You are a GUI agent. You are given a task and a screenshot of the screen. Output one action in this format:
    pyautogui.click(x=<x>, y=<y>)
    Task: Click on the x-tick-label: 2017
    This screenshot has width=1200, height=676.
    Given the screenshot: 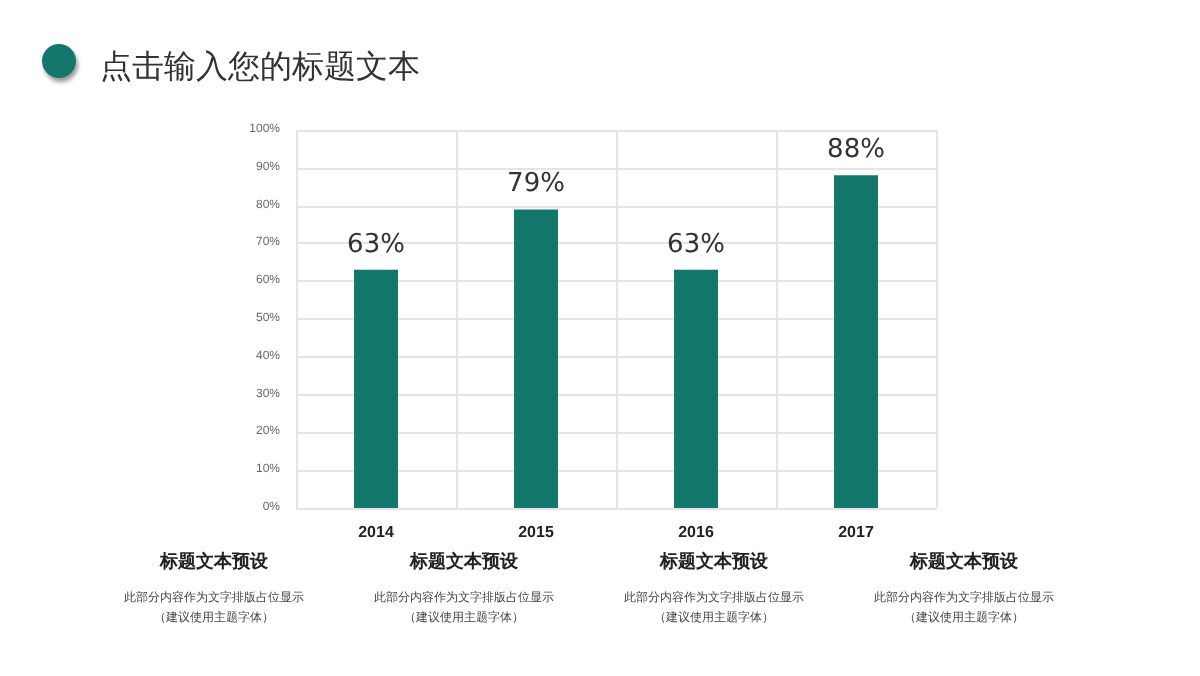 What is the action you would take?
    pyautogui.click(x=856, y=532)
    